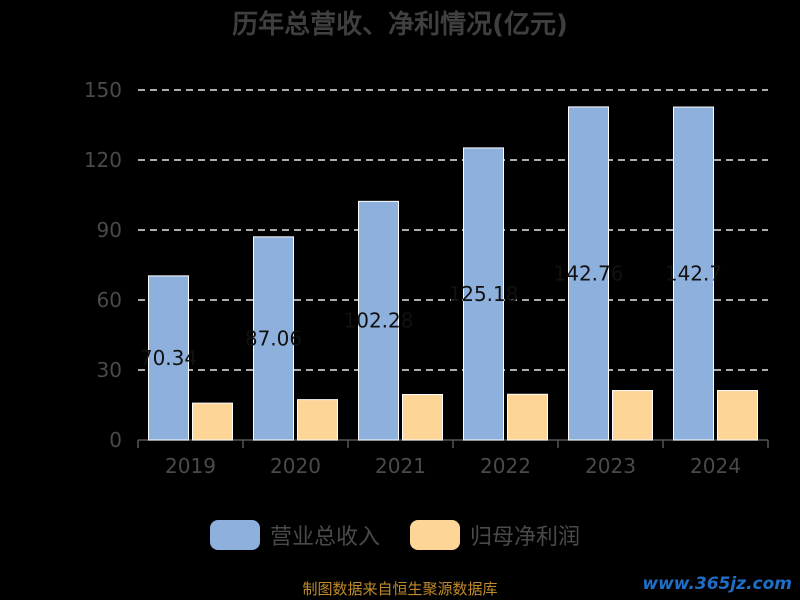 This screenshot has height=600, width=800. I want to click on x-tick-label: 2020, so click(295, 466).